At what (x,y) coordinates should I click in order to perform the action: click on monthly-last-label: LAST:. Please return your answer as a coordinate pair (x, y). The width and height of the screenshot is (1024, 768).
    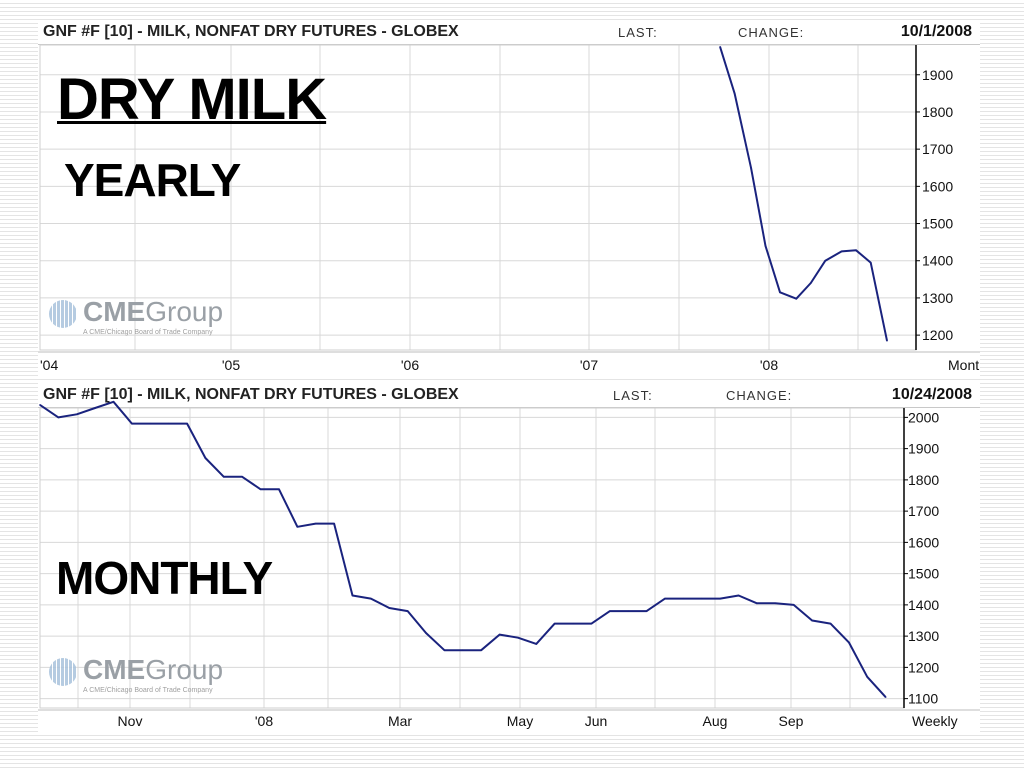
    Looking at the image, I should click on (633, 395).